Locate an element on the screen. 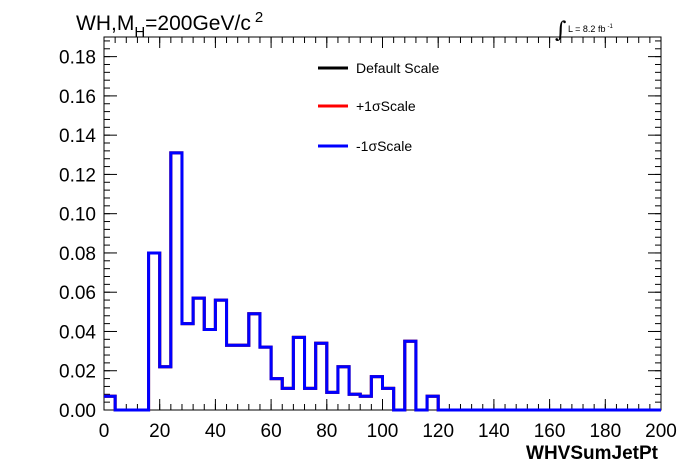 This screenshot has width=696, height=472. x-tick-label: 20 is located at coordinates (159, 431).